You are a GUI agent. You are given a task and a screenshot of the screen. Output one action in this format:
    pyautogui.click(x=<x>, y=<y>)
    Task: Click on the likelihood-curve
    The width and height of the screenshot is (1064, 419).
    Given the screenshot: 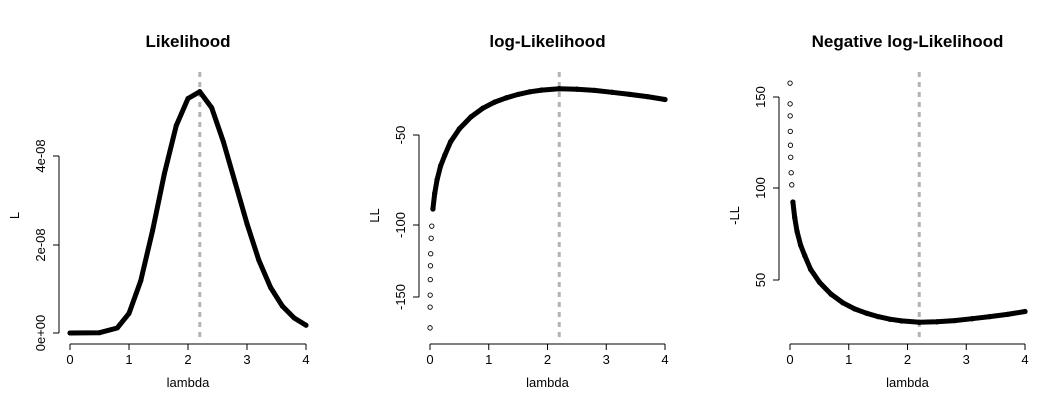 What is the action you would take?
    pyautogui.click(x=188, y=212)
    